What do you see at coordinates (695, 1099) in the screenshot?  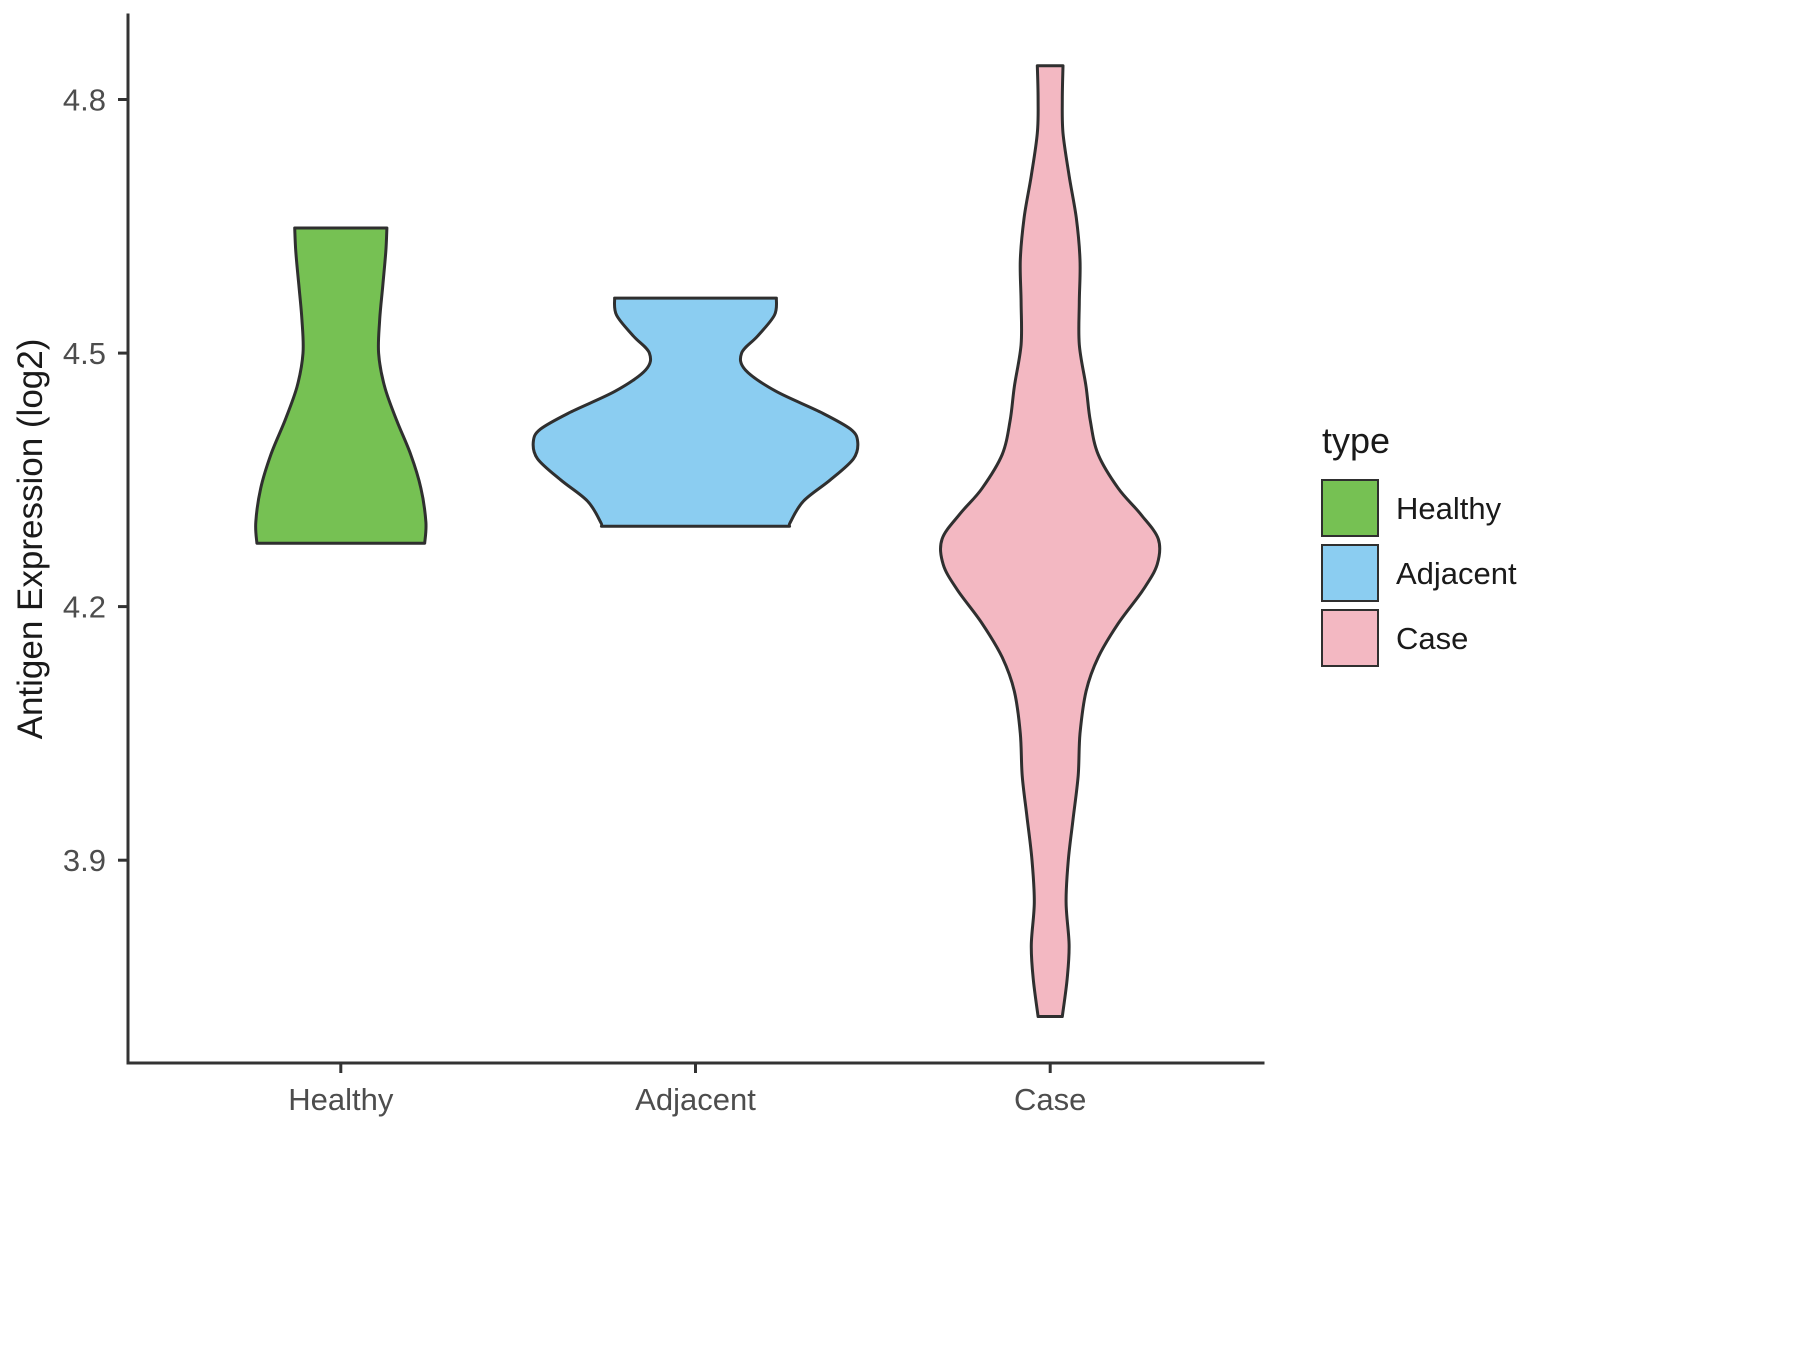 I see `x-tick-label: Adjacent` at bounding box center [695, 1099].